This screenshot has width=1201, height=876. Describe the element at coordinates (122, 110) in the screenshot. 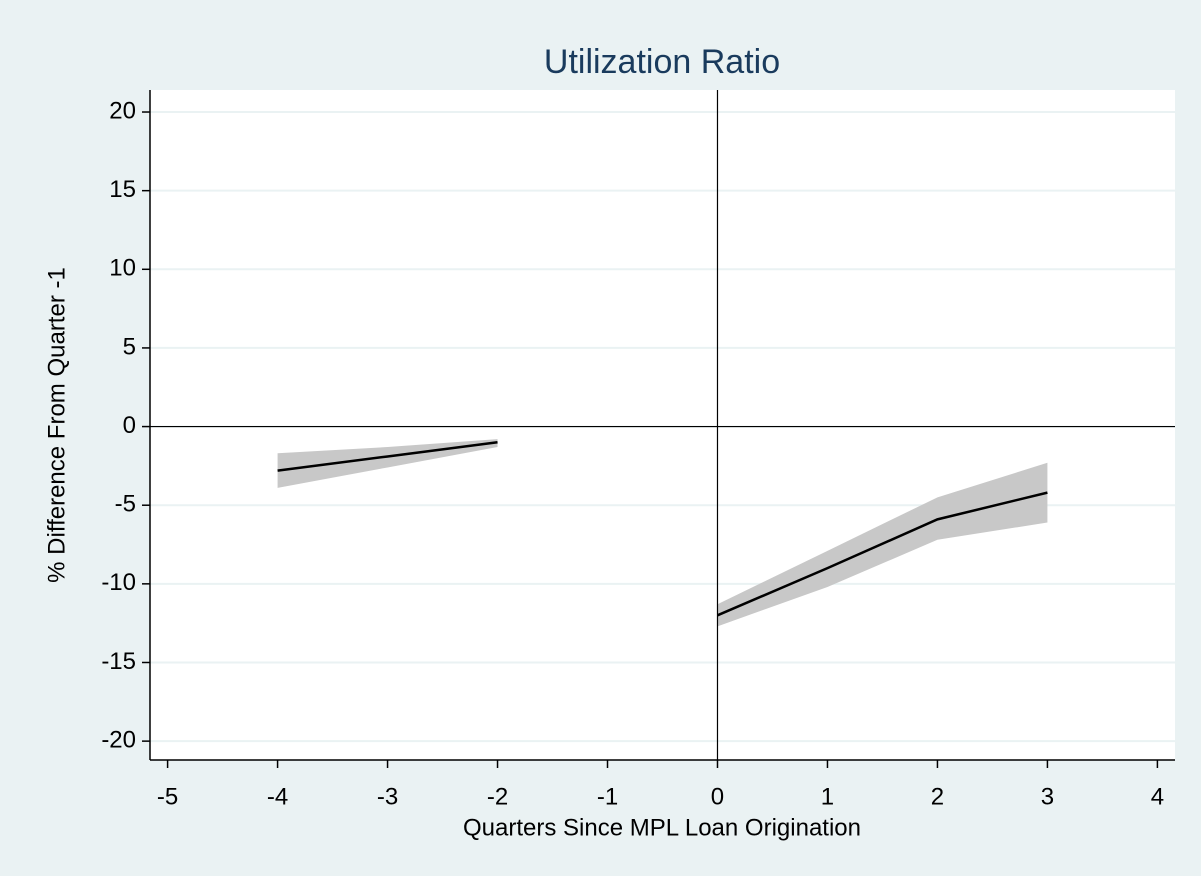

I see `y-tick-label: 20` at that location.